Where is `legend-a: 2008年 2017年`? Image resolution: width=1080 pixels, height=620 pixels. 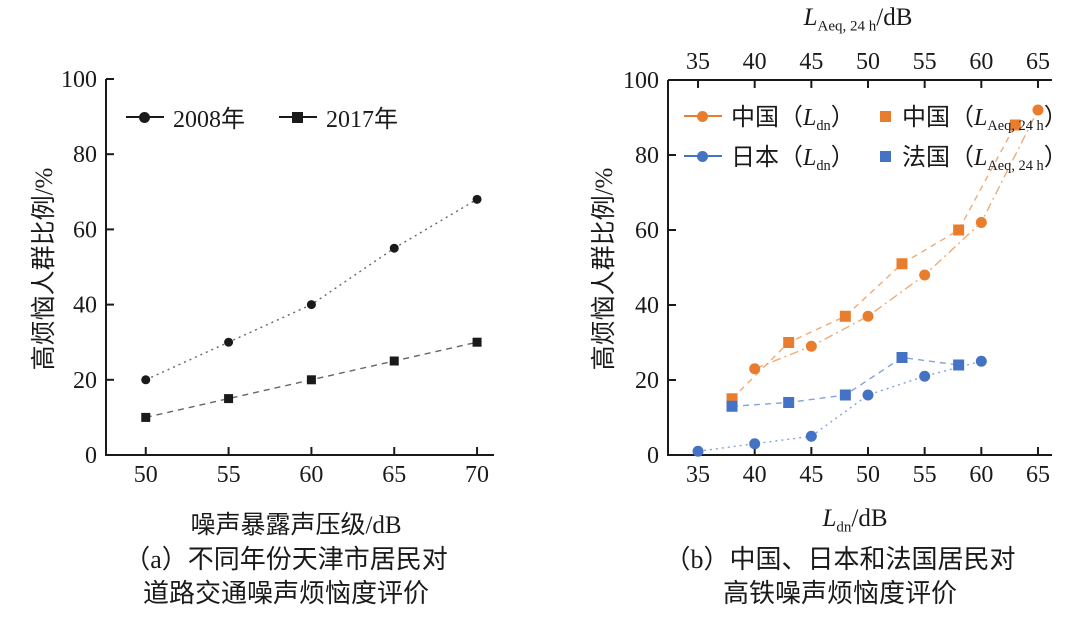
legend-a: 2008年 2017年 is located at coordinates (262, 116).